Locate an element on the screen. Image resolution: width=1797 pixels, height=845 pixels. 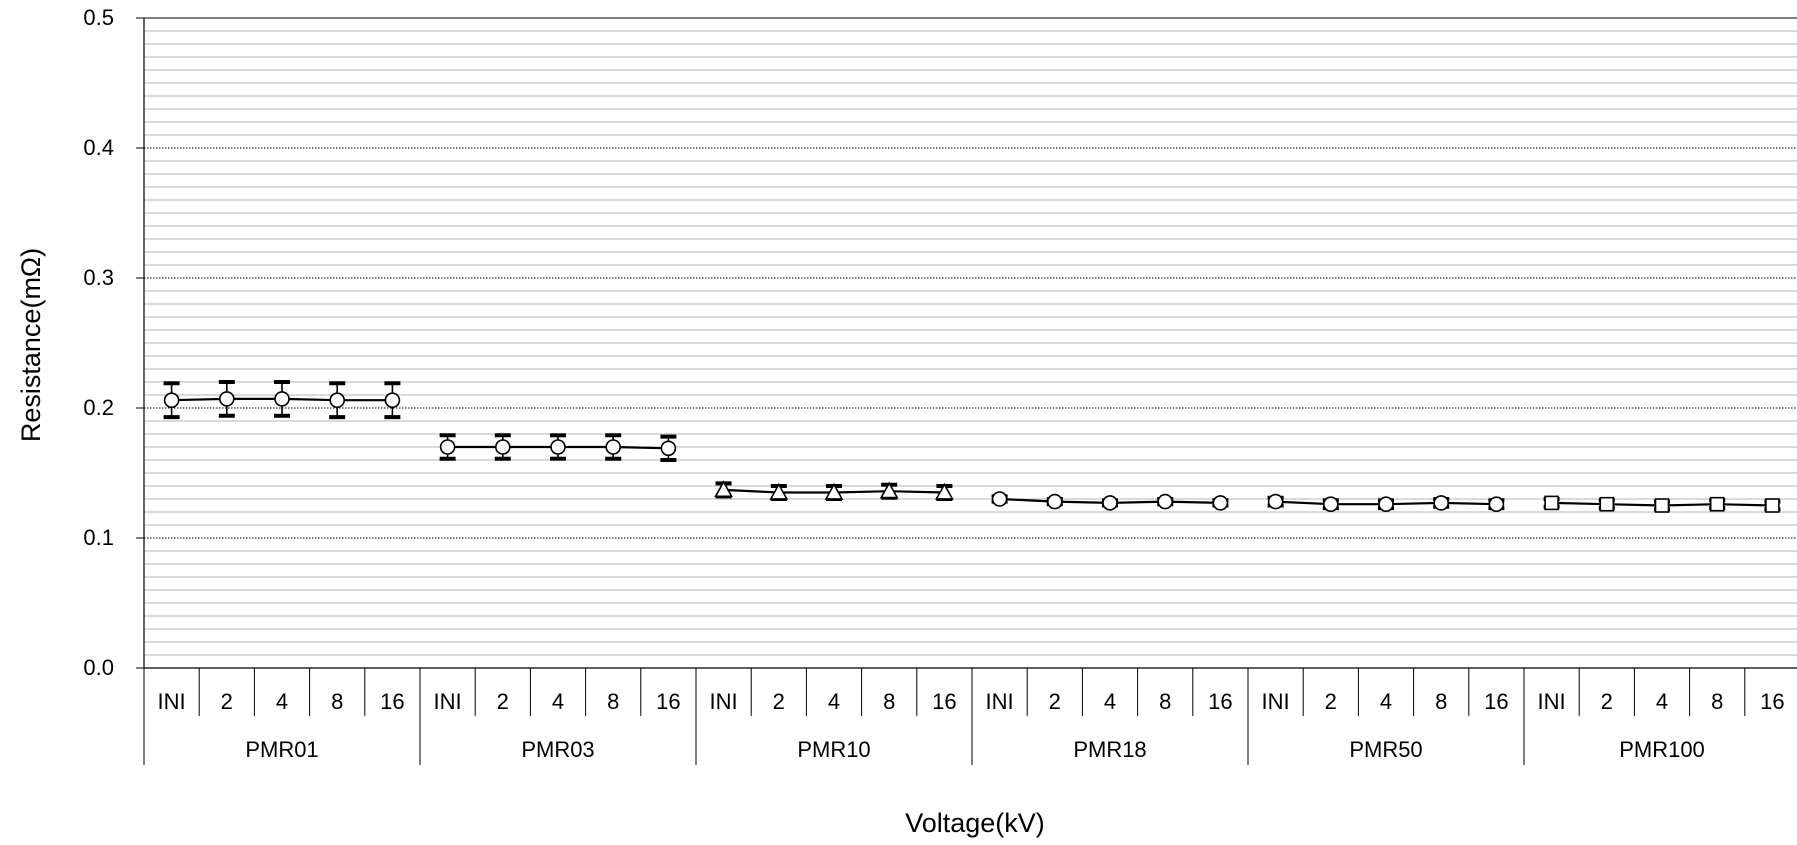
y-axis-title: Resistance(mΩ) is located at coordinates (31, 345).